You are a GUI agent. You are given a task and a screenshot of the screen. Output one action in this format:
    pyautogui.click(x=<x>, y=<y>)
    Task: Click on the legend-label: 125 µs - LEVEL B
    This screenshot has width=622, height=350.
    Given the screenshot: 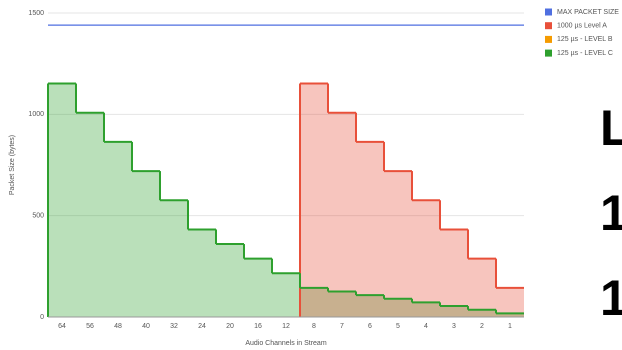 What is the action you would take?
    pyautogui.click(x=585, y=39)
    